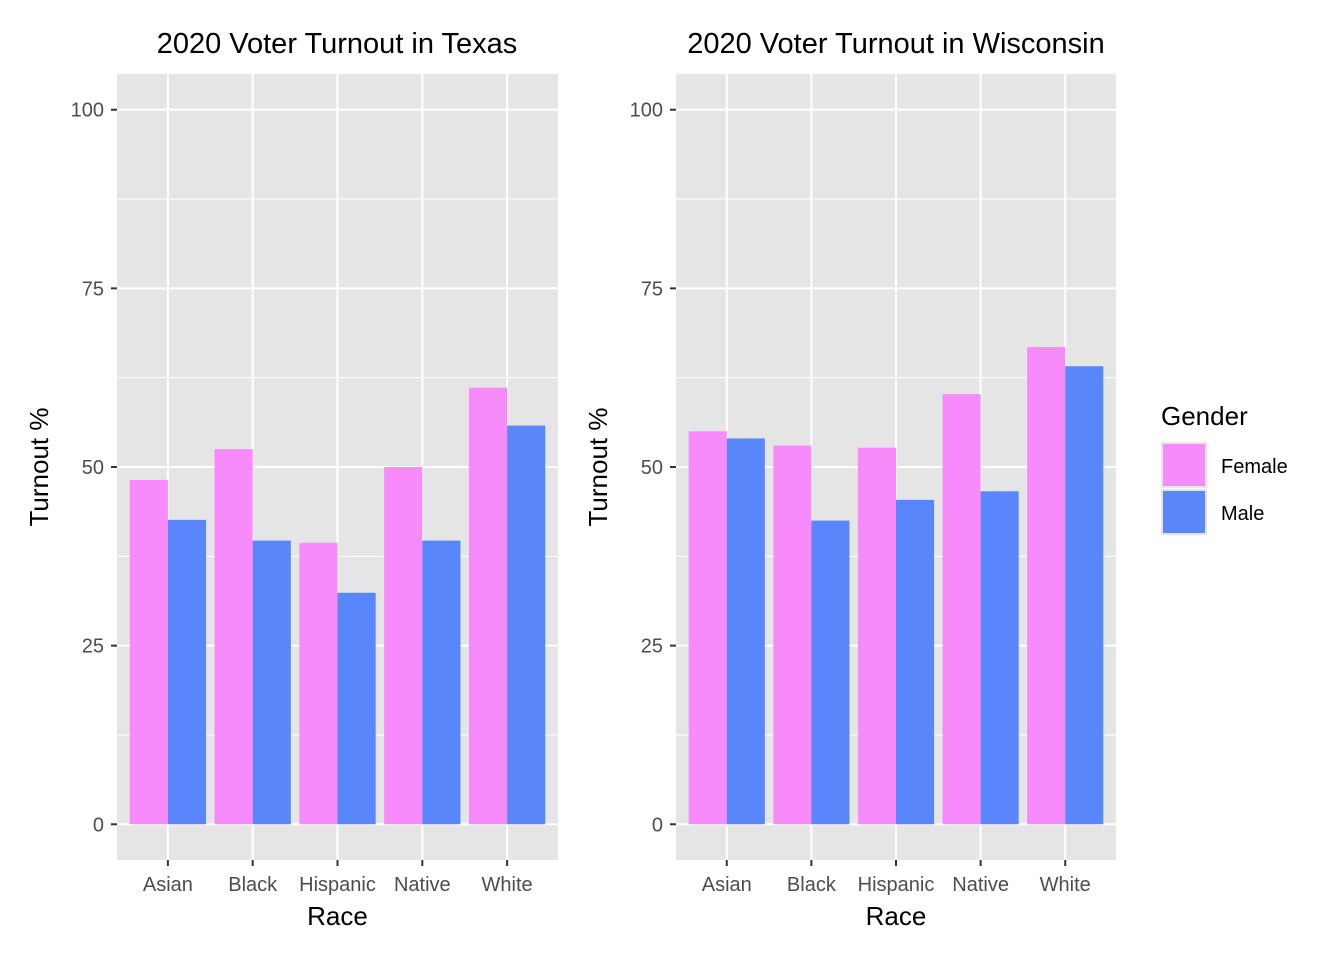 The height and width of the screenshot is (960, 1344). What do you see at coordinates (1184, 512) in the screenshot?
I see `legend-swatch-male` at bounding box center [1184, 512].